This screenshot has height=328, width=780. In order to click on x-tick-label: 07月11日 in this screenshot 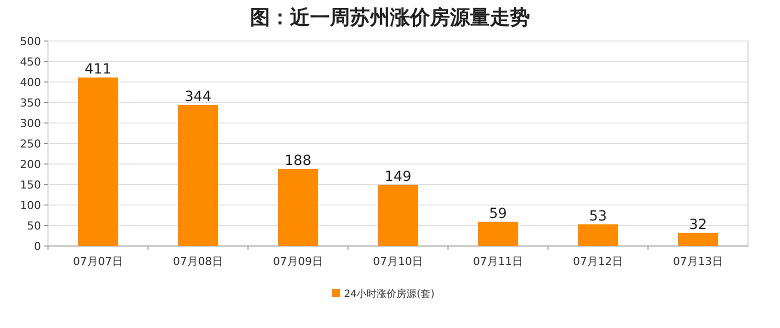, I will do `click(498, 261)`.